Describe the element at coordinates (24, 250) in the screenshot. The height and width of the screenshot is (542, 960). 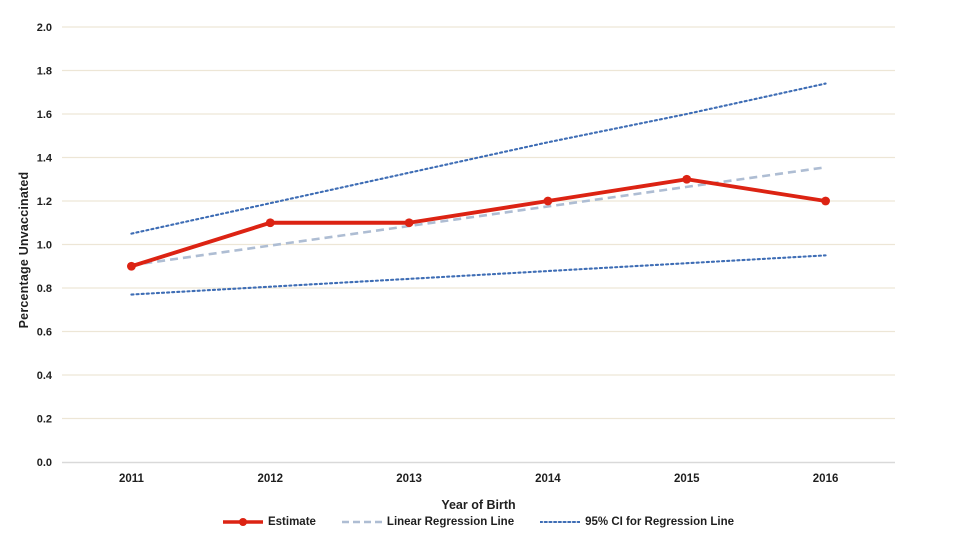
I see `y-axis-title: Percentage Unvaccinated` at that location.